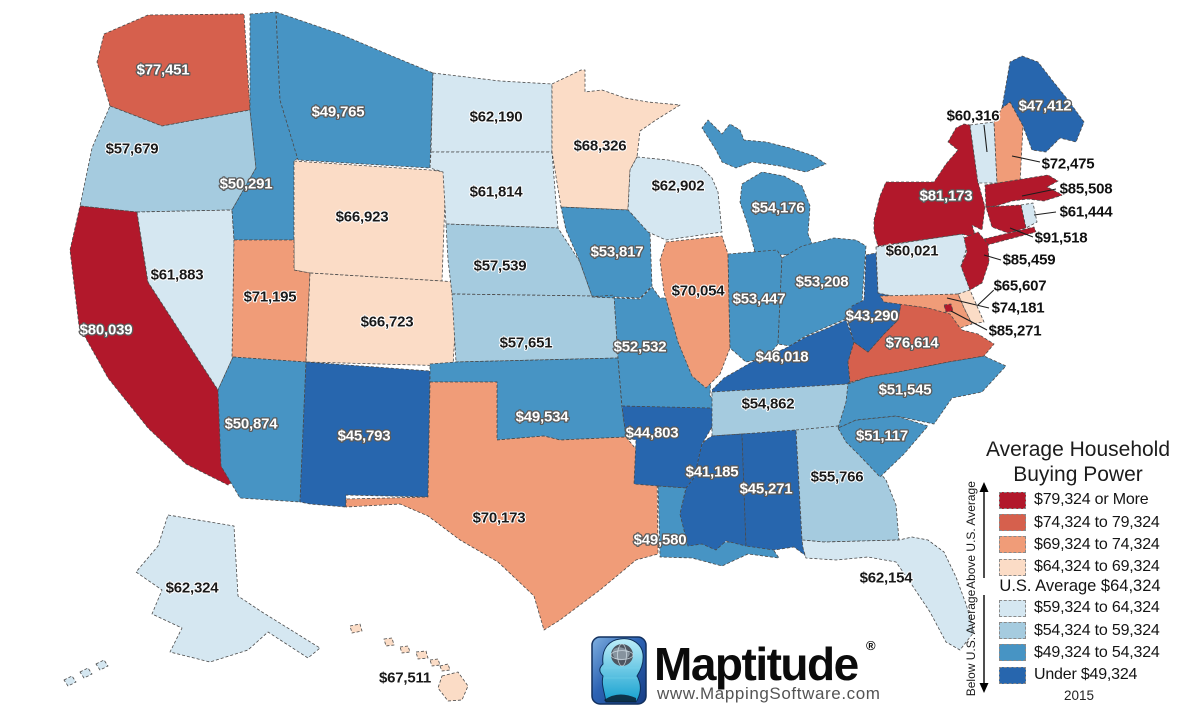  Describe the element at coordinates (364, 436) in the screenshot. I see `value-label-NM: $45,793` at that location.